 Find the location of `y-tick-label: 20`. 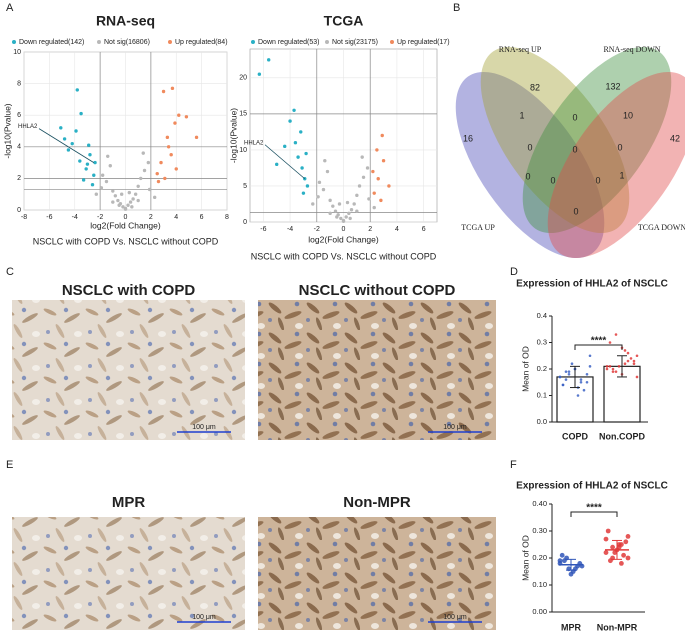

y-tick-label: 20 is located at coordinates (243, 78).